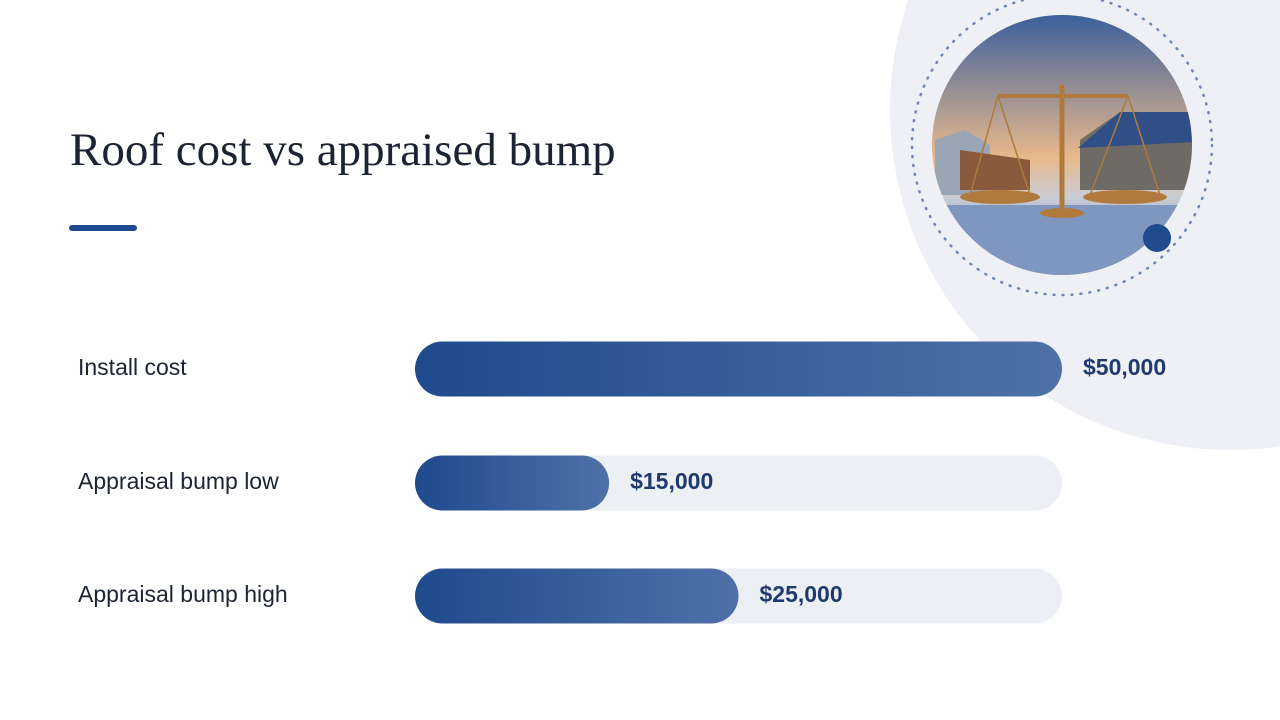 Image resolution: width=1280 pixels, height=720 pixels. Describe the element at coordinates (1124, 367) in the screenshot. I see `value-label: $50,000` at that location.